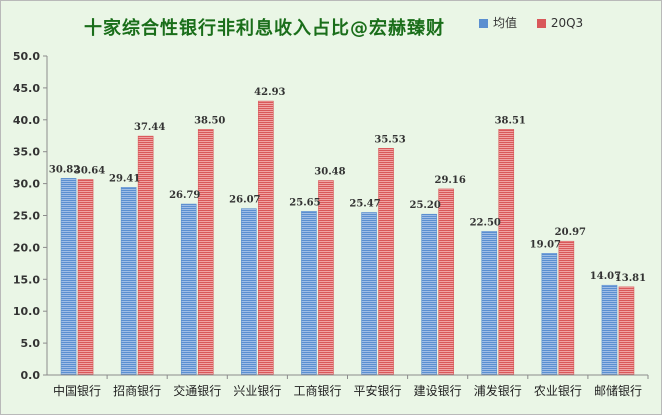  I want to click on y-tick-label: 35.0, so click(26, 152).